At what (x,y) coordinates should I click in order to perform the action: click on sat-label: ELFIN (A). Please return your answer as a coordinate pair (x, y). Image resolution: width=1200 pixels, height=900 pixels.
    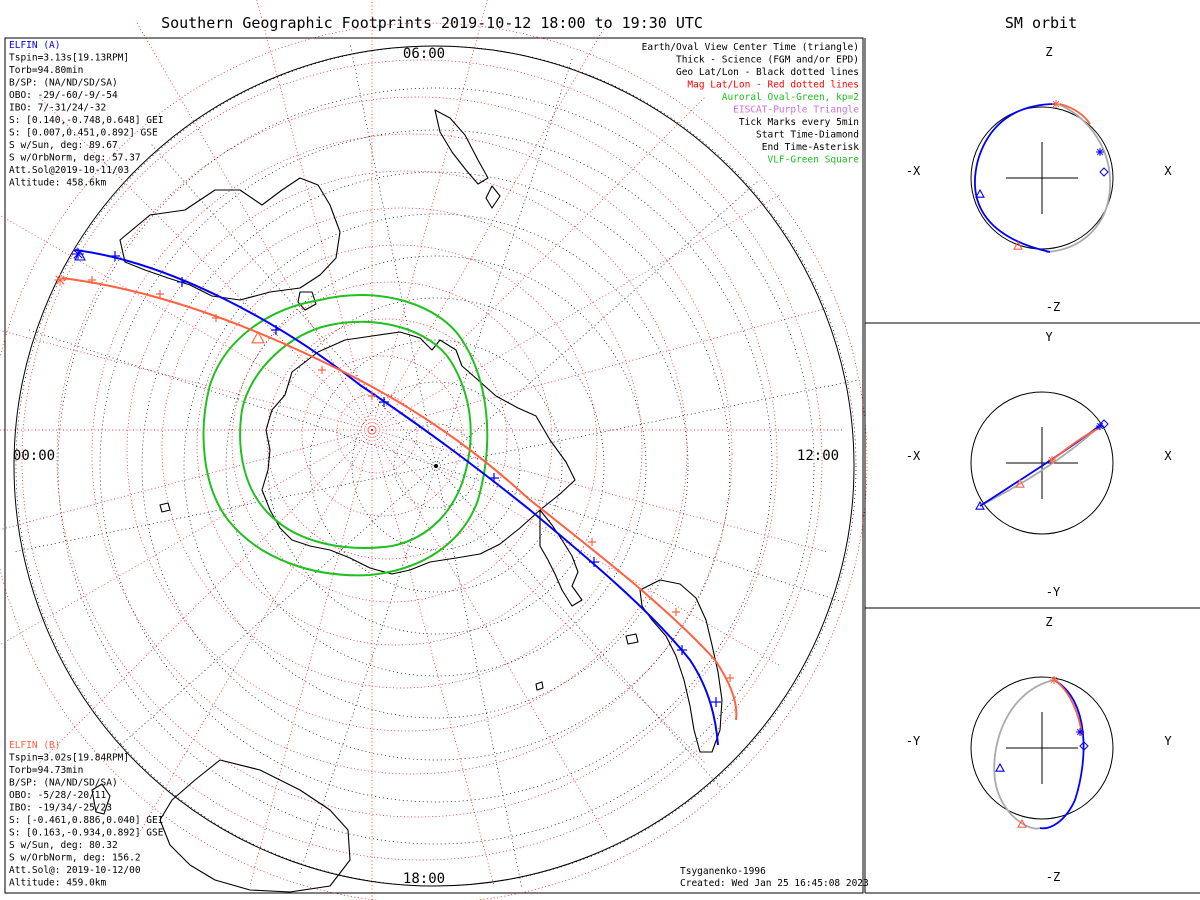
    Looking at the image, I should click on (34, 45).